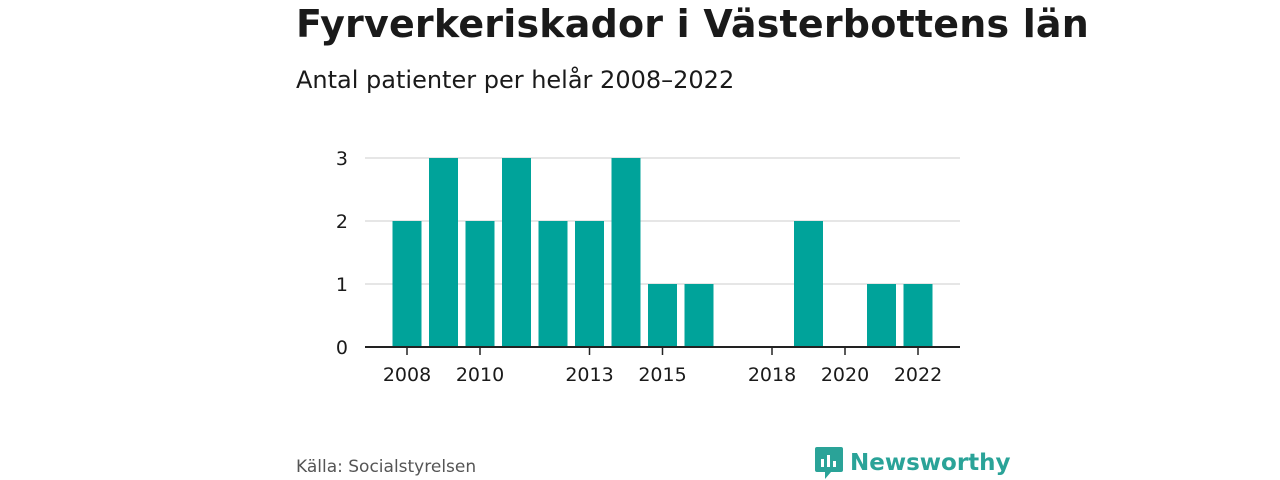 The image size is (1280, 480). I want to click on brand-name: Newsworthy, so click(930, 463).